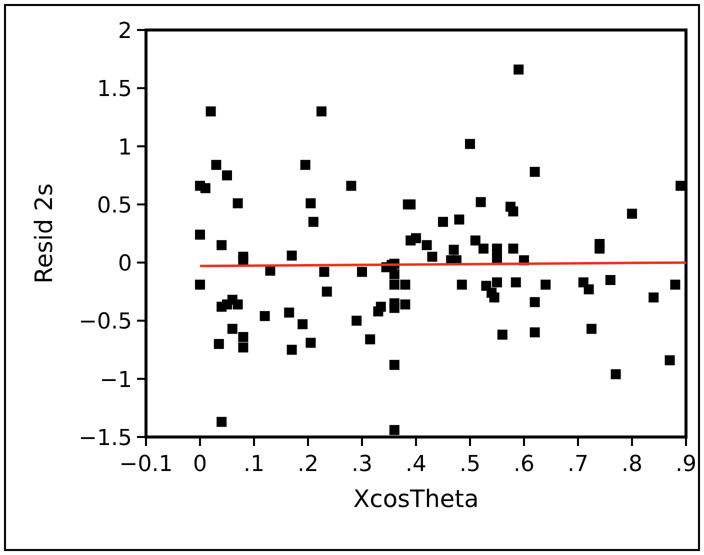 The image size is (704, 555). Describe the element at coordinates (632, 464) in the screenshot. I see `x-tick-label: .8` at that location.